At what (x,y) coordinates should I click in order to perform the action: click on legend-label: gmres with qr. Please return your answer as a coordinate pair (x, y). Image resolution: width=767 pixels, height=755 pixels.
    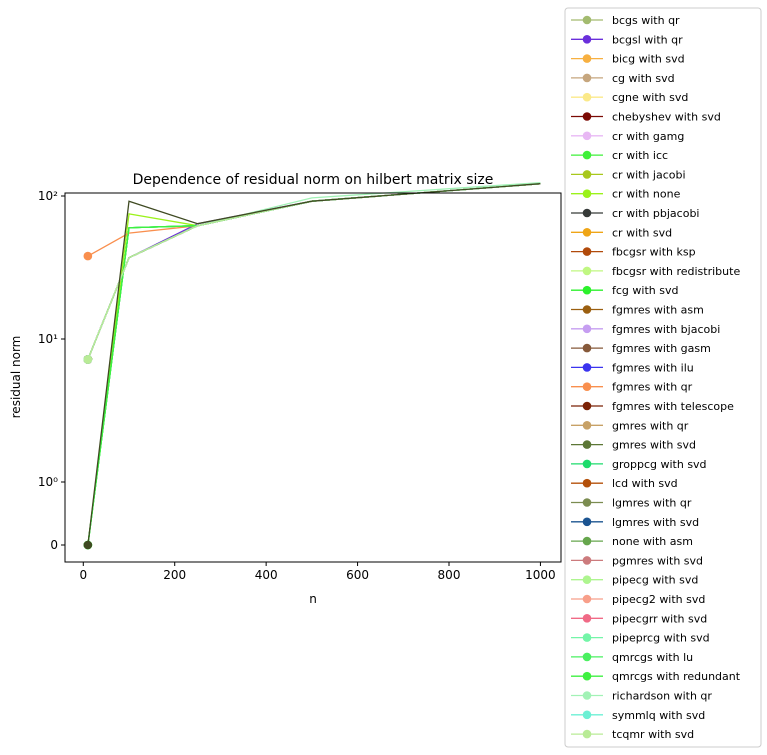
    Looking at the image, I should click on (650, 425).